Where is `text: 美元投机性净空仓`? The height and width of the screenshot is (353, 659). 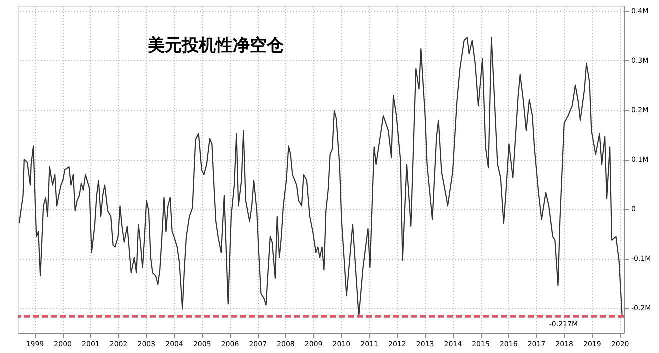 text: 美元投机性净空仓 is located at coordinates (216, 46).